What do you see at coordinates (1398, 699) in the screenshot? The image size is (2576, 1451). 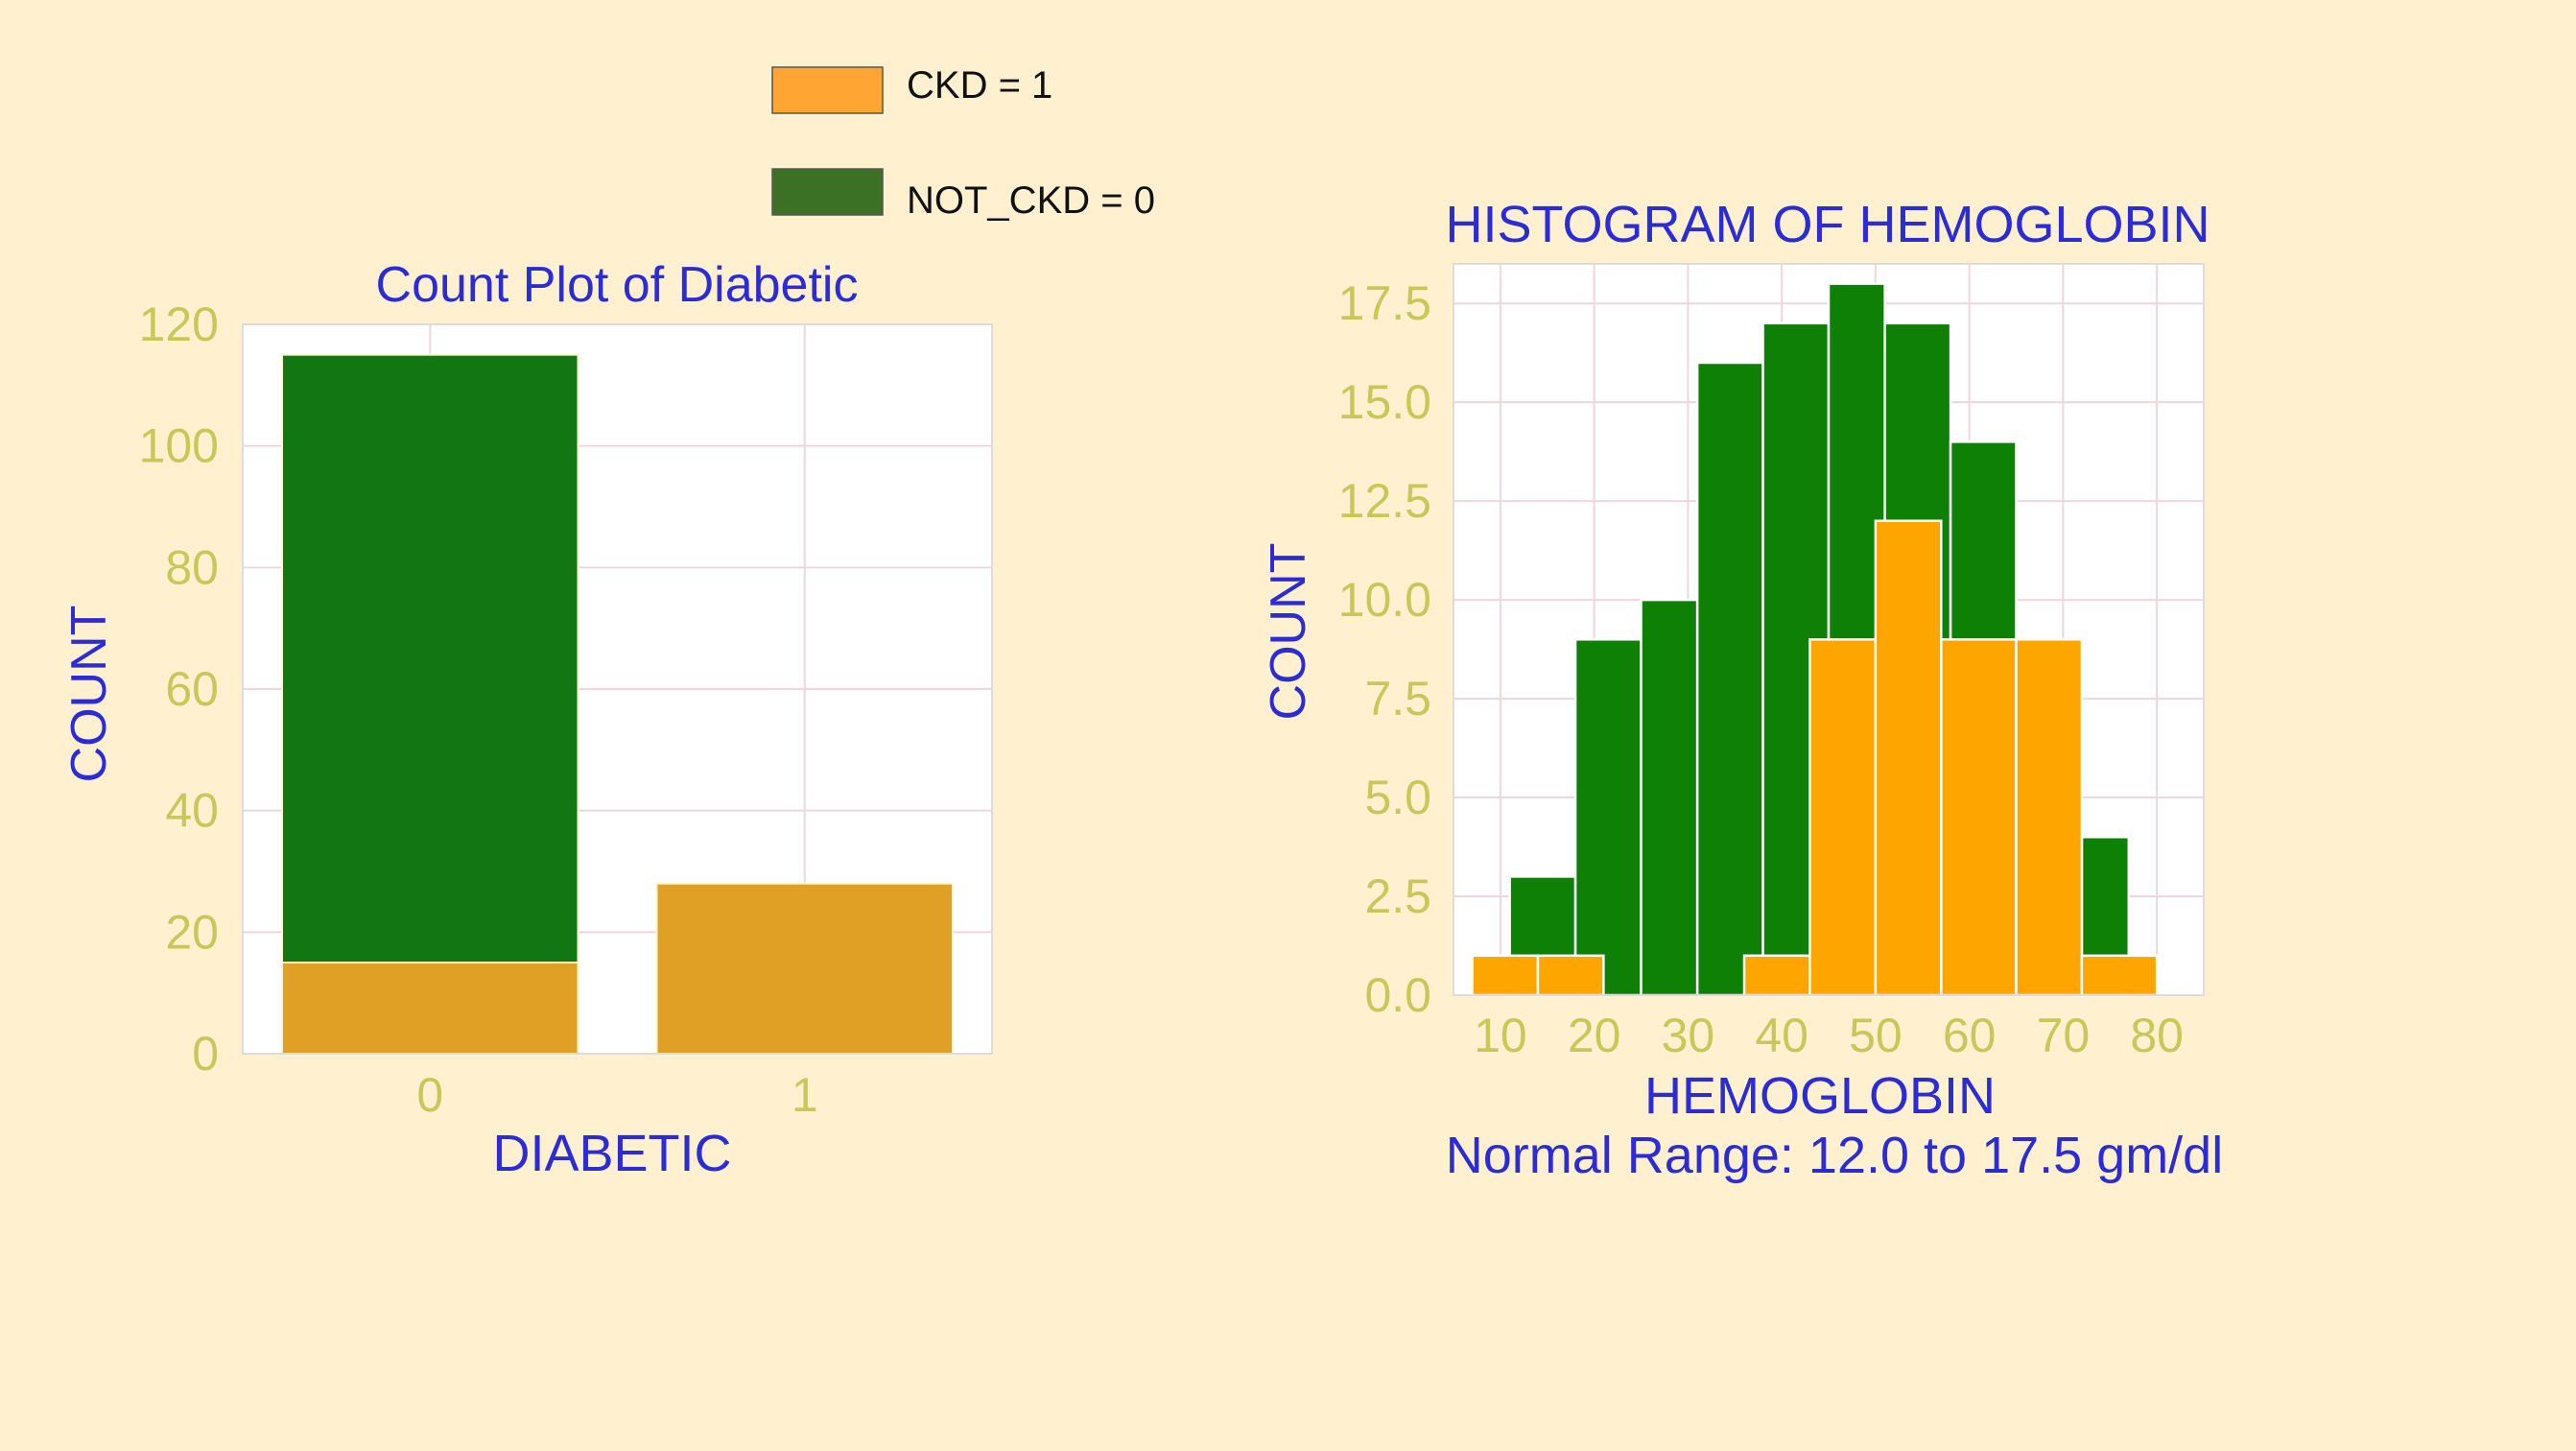 I see `right-y-tick-label: 7.5` at bounding box center [1398, 699].